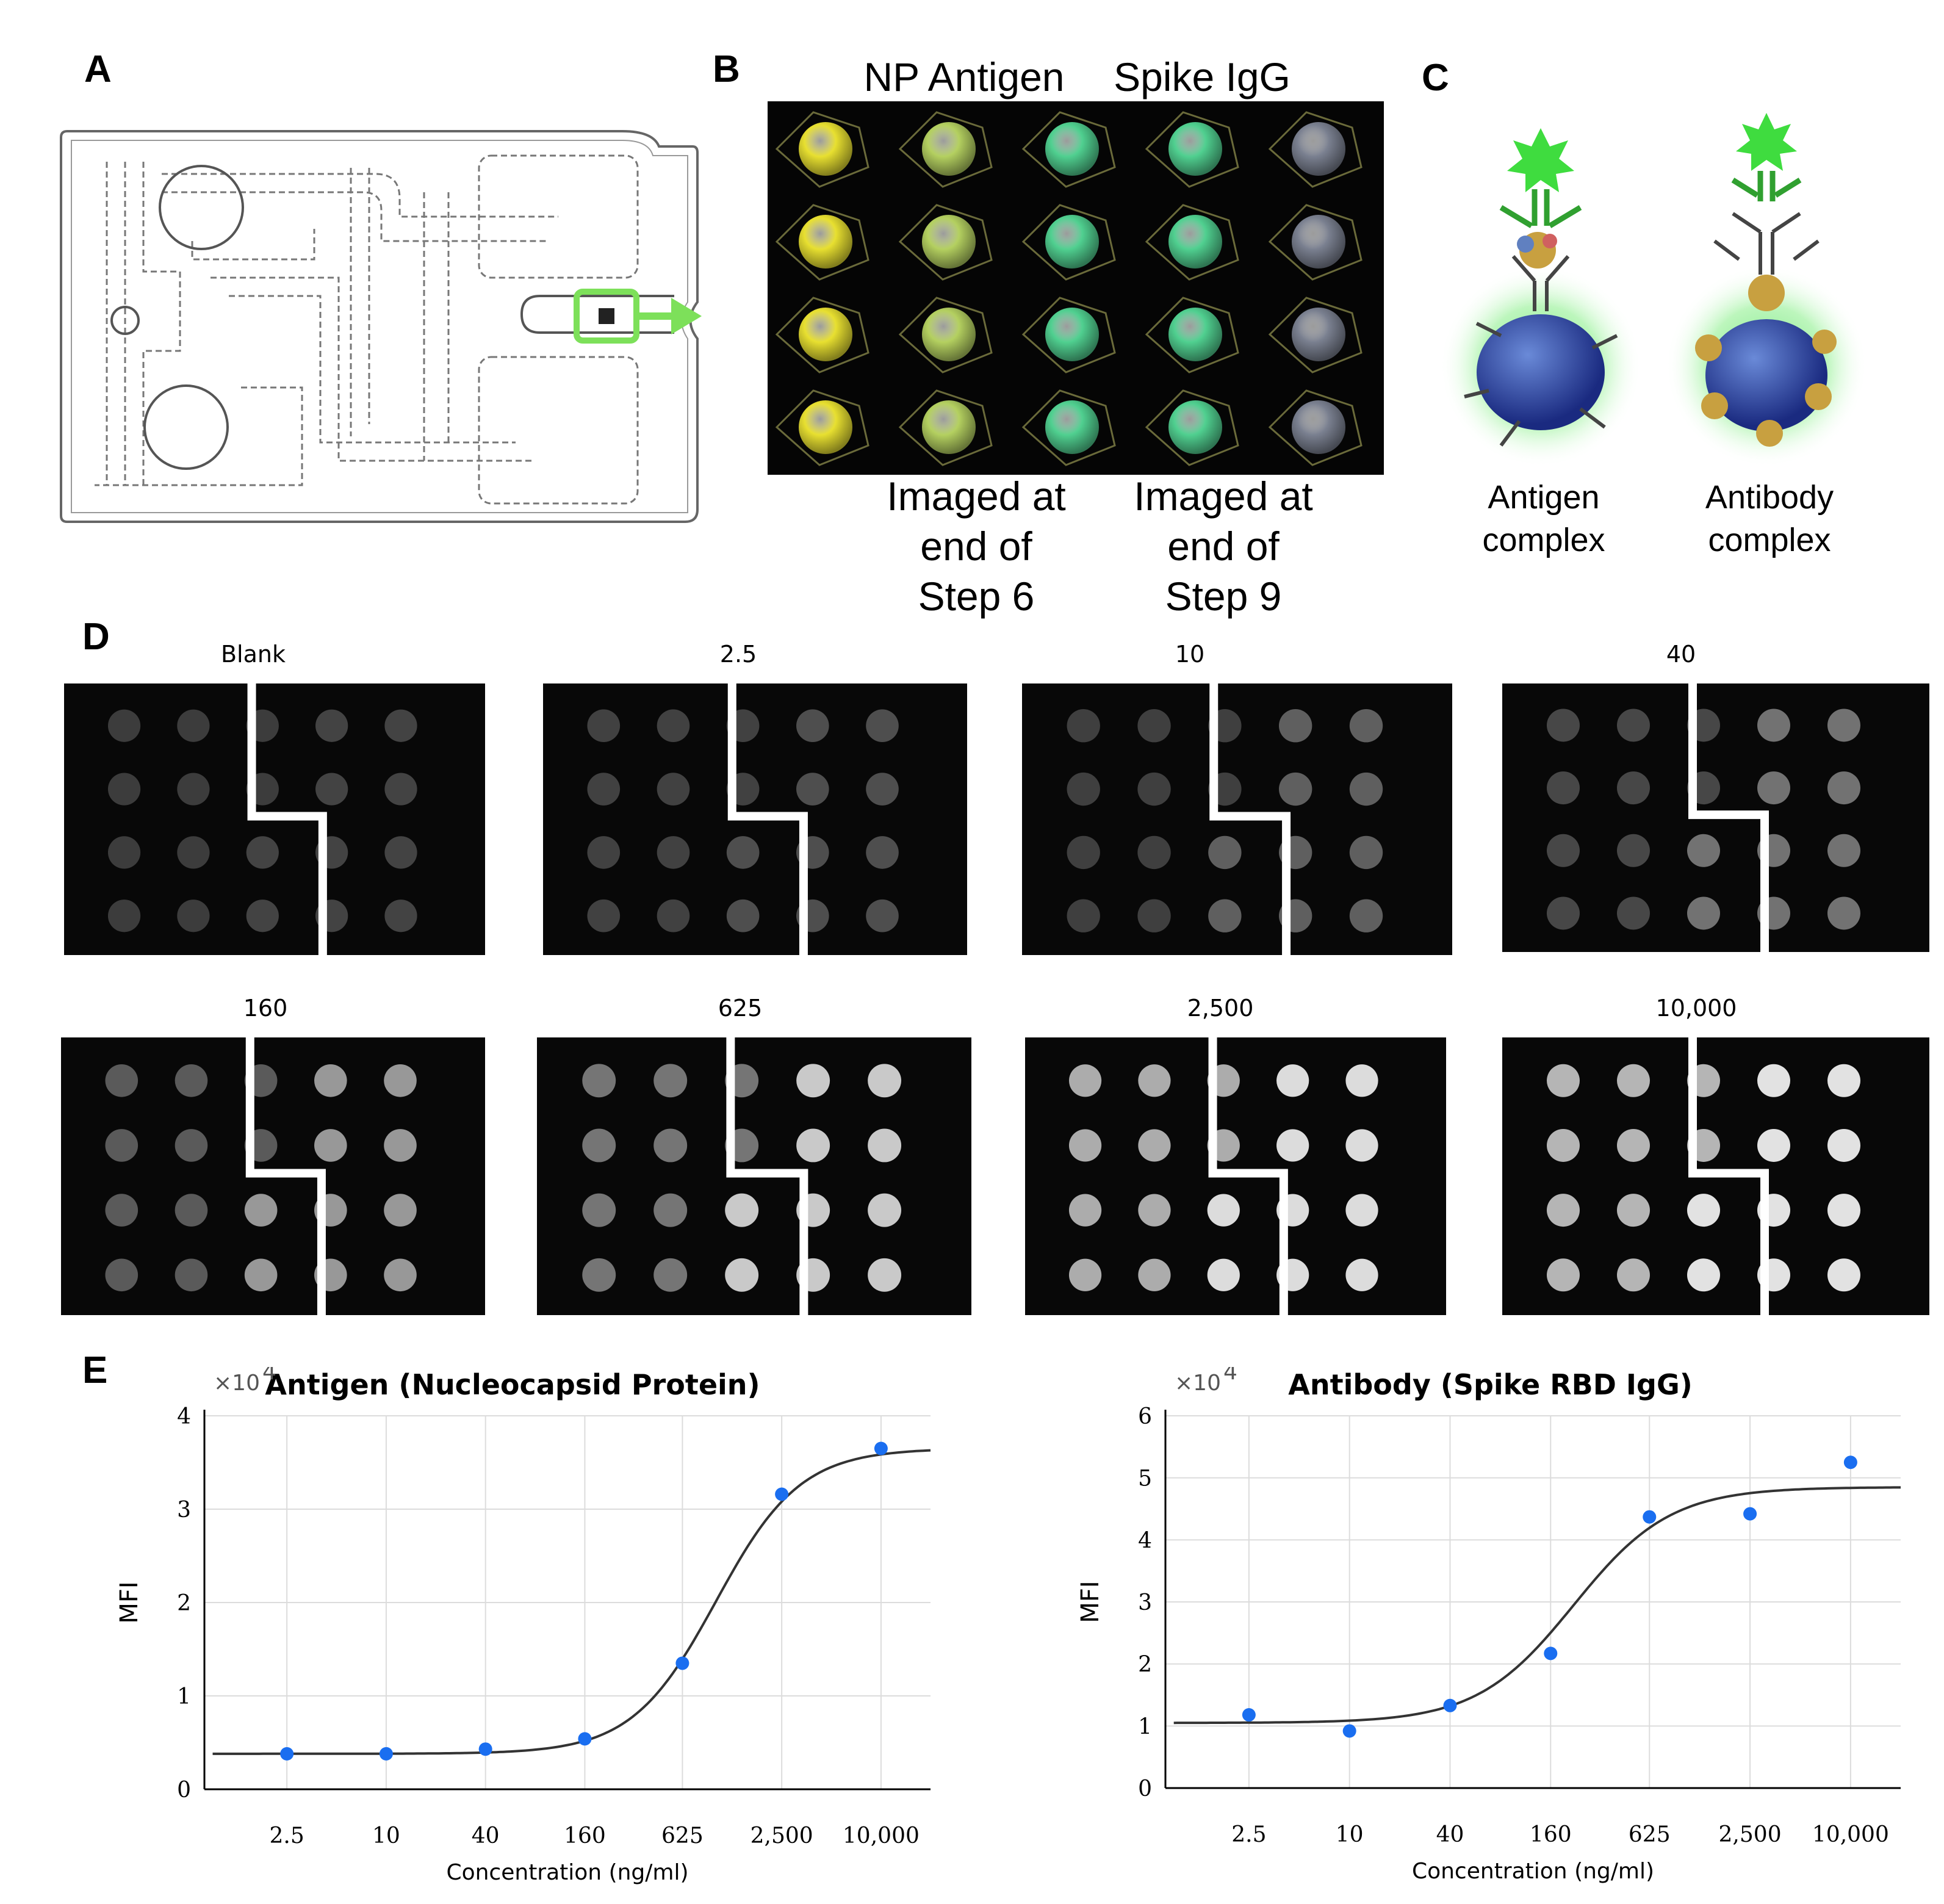  What do you see at coordinates (1230, 1376) in the screenshot?
I see `y-multiplier-exponent: 4` at bounding box center [1230, 1376].